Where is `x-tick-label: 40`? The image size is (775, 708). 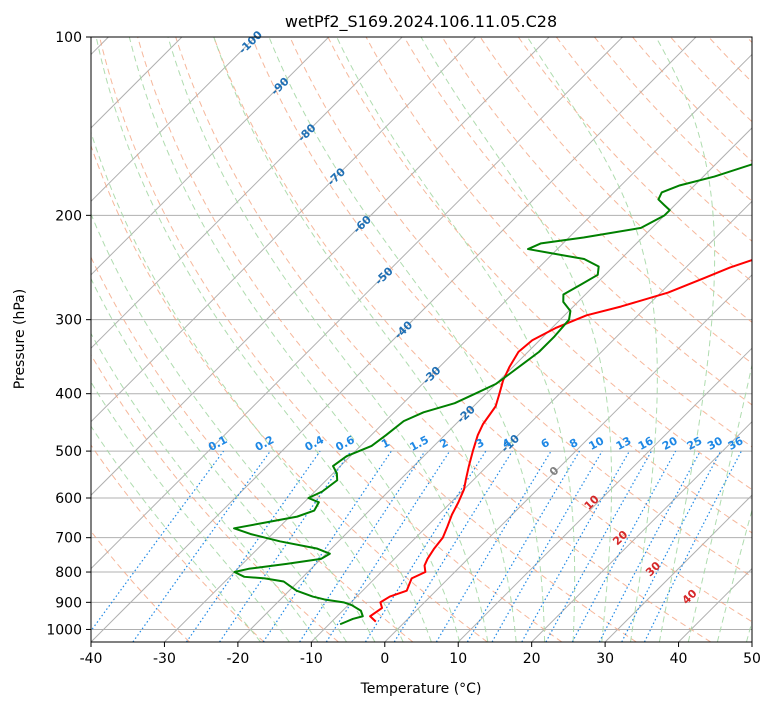 x-tick-label: 40 is located at coordinates (679, 659).